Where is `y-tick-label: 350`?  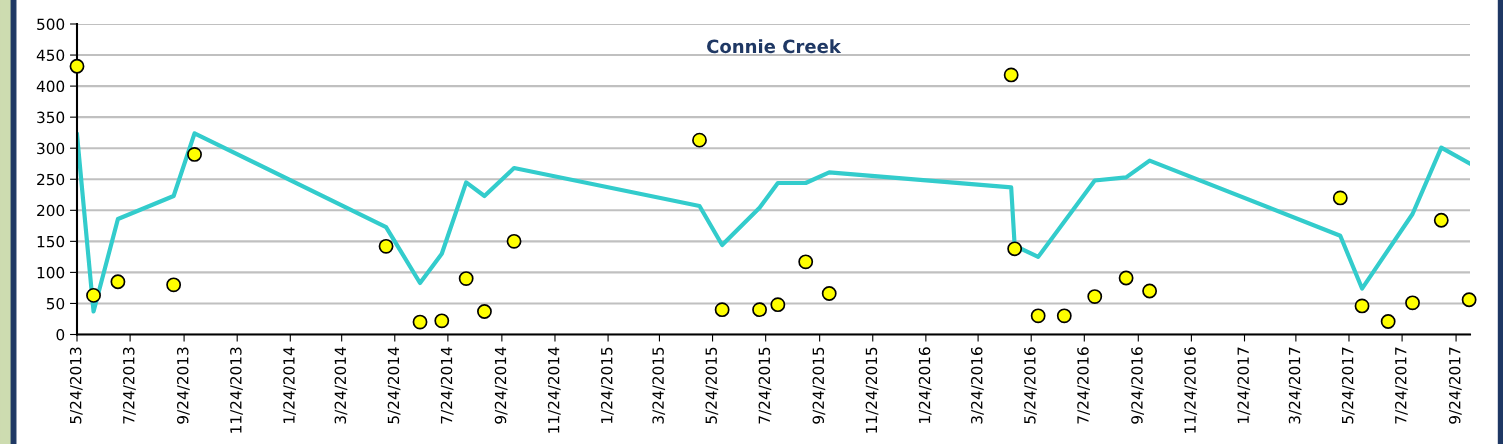 y-tick-label: 350 is located at coordinates (51, 117).